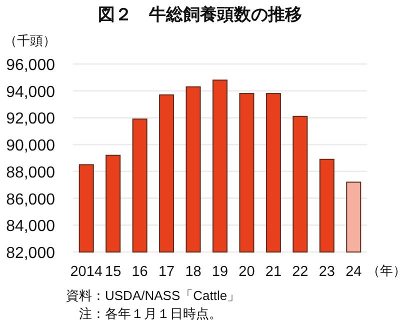  I want to click on y-tick-label: 92,000, so click(31, 119).